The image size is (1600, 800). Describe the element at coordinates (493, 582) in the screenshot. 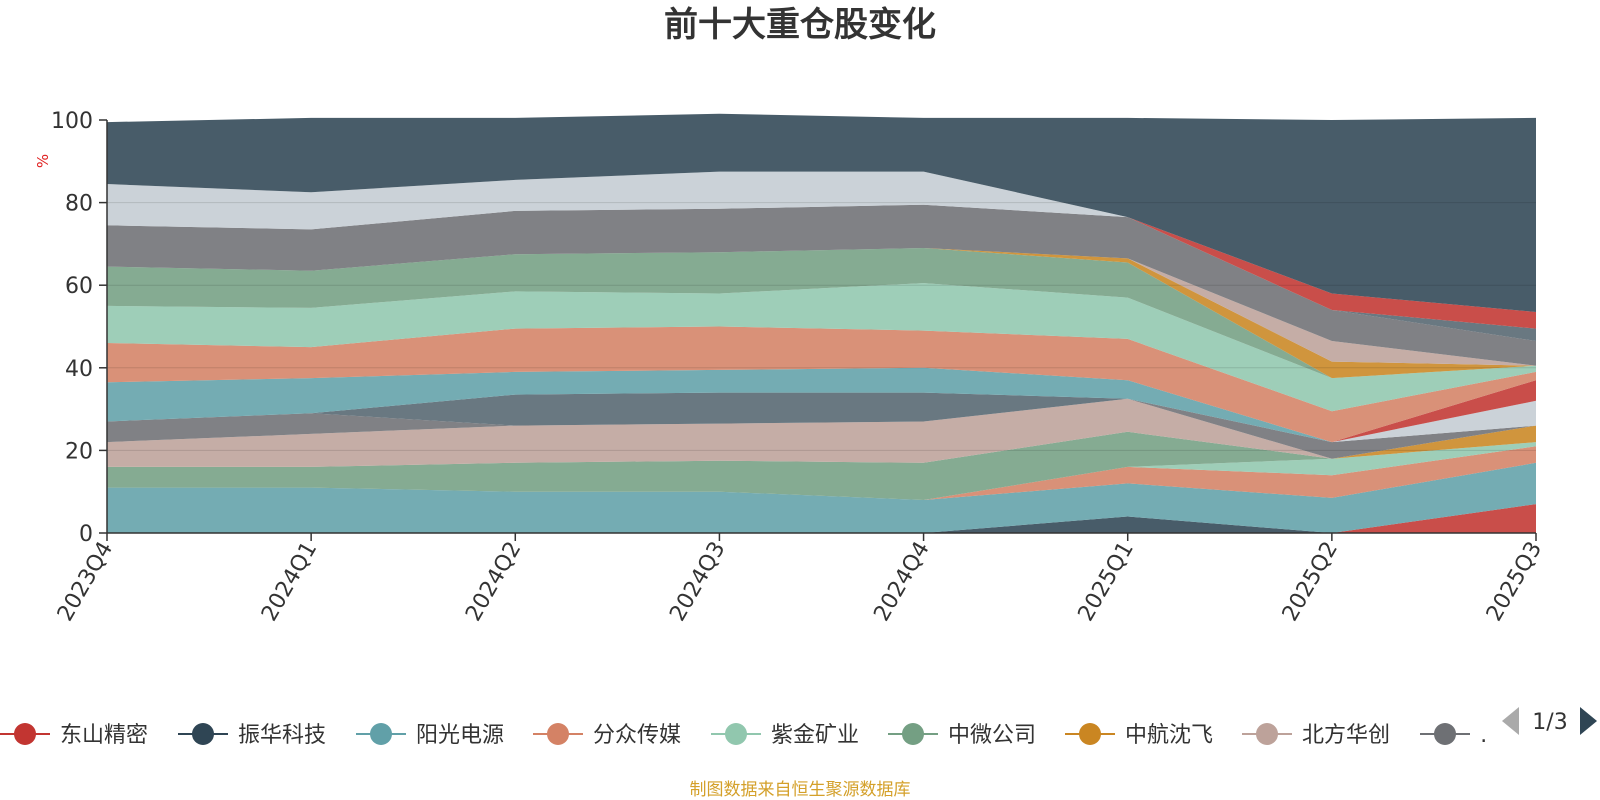

I see `x-tick-label: 2024Q2` at that location.